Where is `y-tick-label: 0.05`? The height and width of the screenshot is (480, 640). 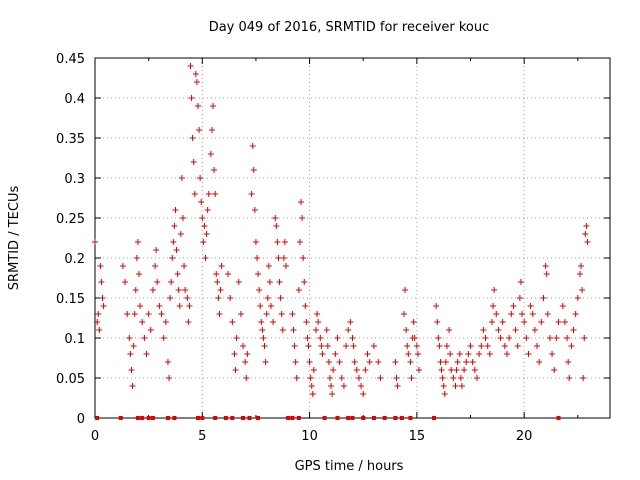
y-tick-label: 0.05 is located at coordinates (70, 379).